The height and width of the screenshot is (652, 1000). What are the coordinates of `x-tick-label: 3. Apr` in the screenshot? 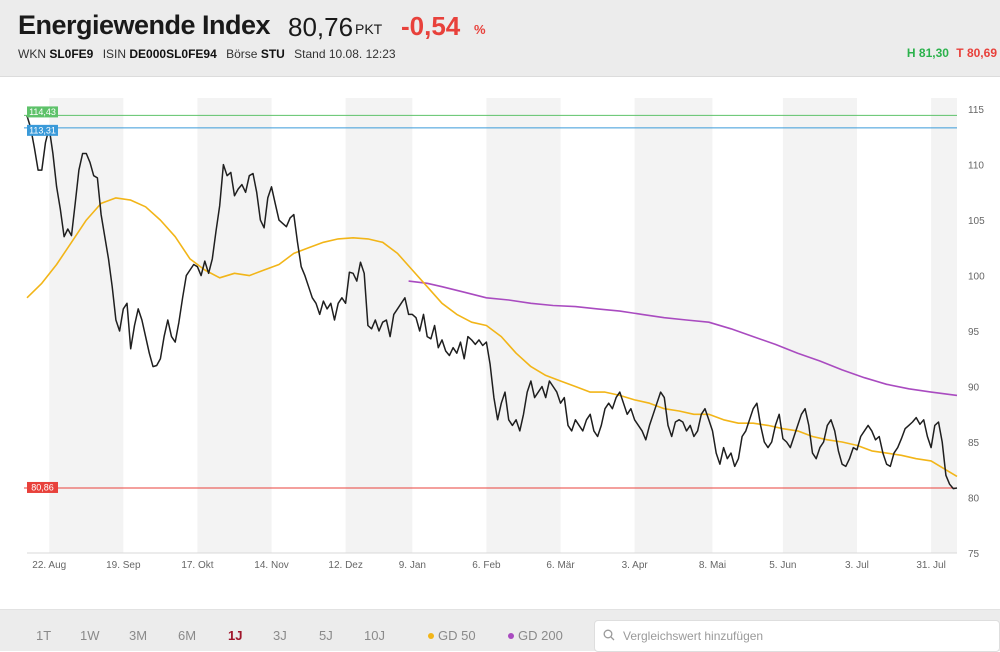 It's located at (635, 565).